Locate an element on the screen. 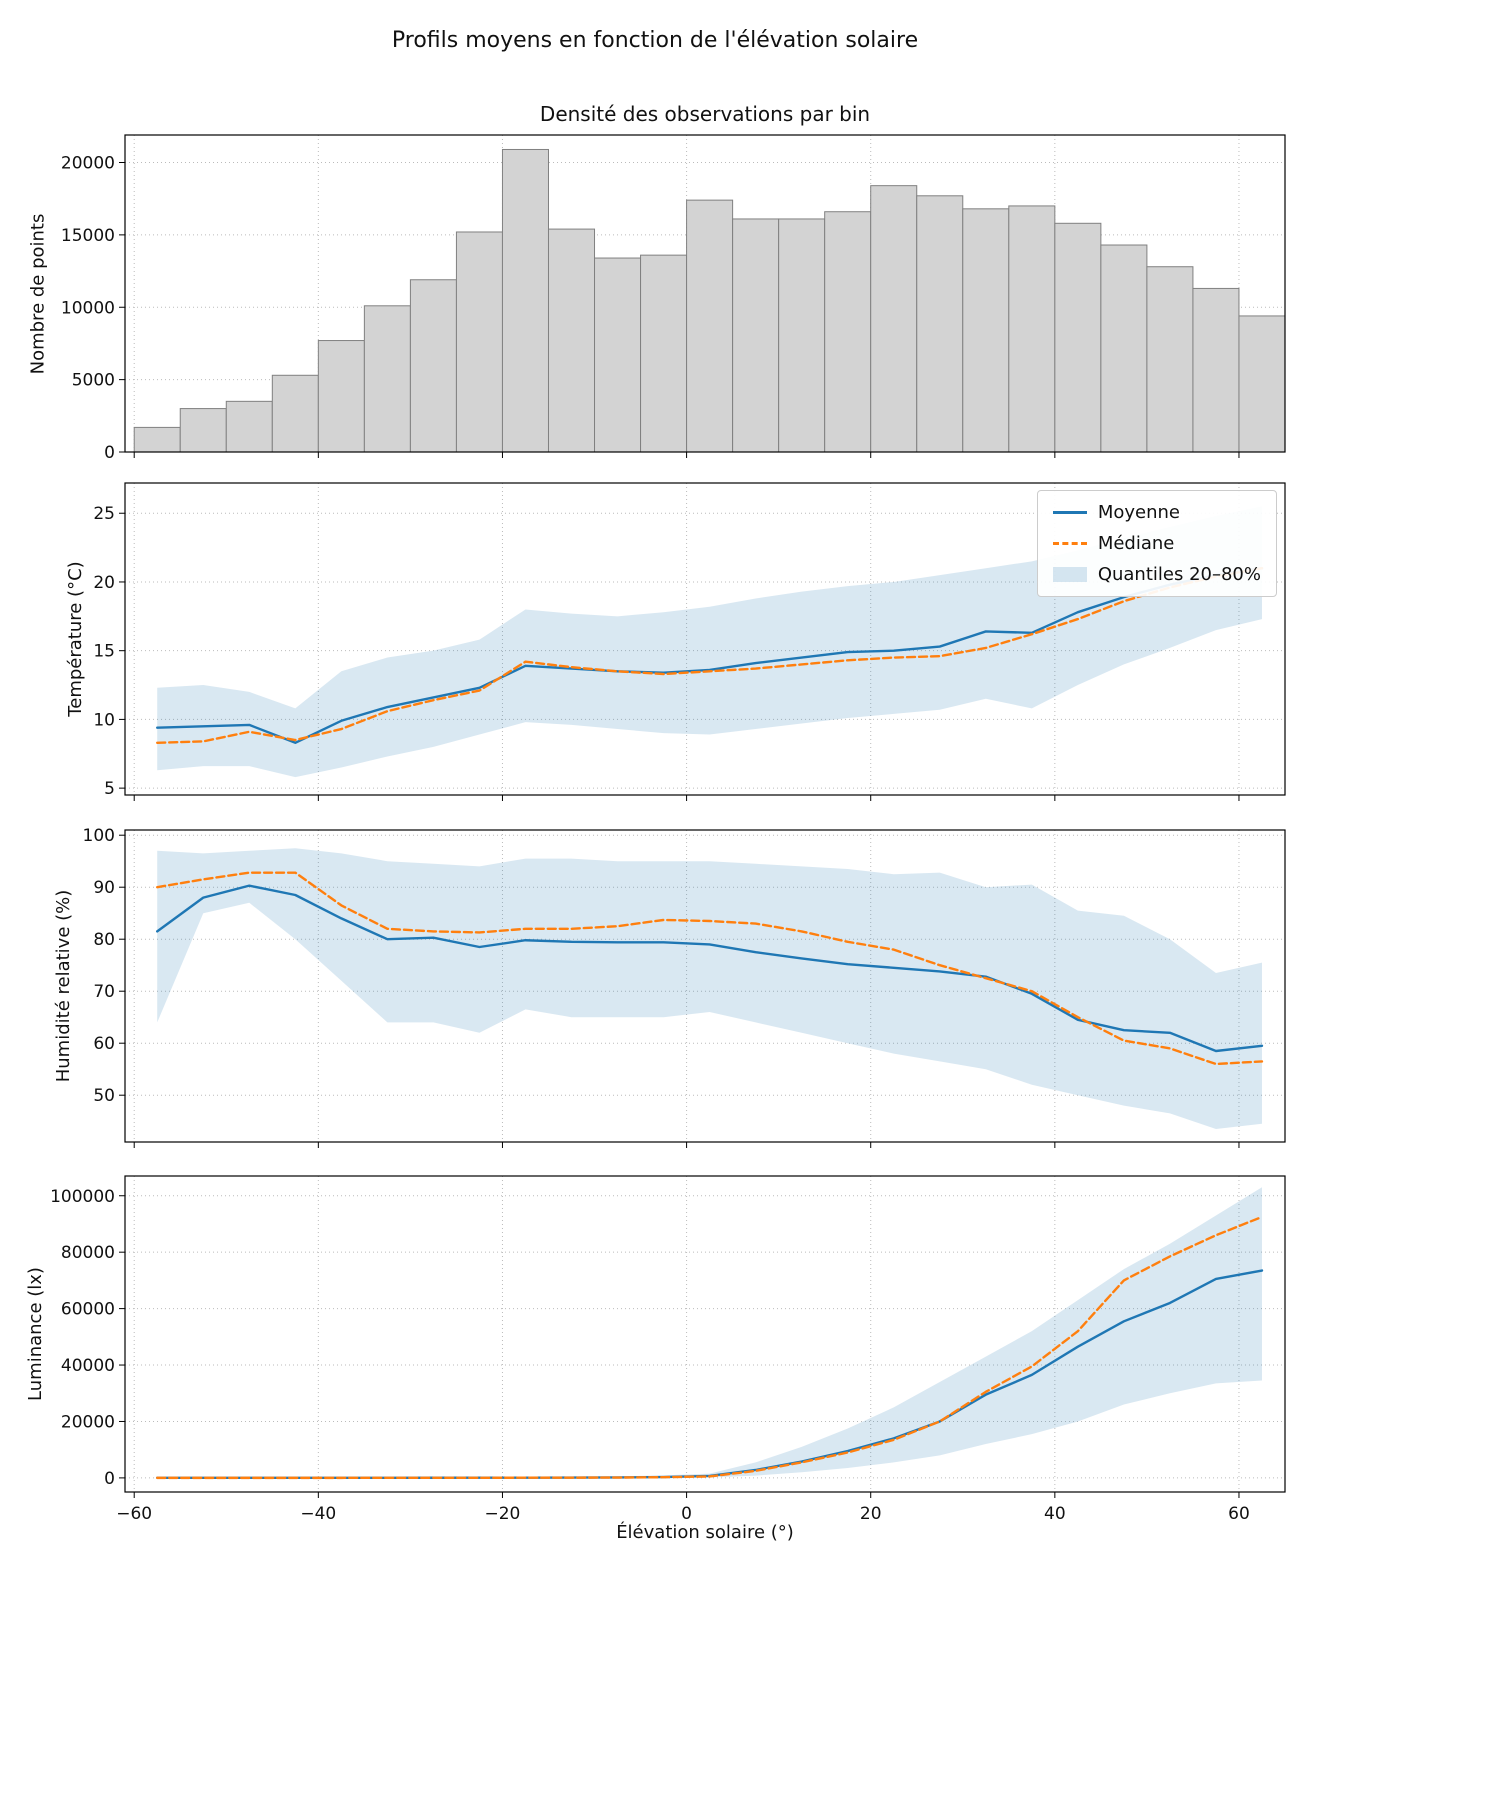  ytick-label: 60000 is located at coordinates (88, 1310).